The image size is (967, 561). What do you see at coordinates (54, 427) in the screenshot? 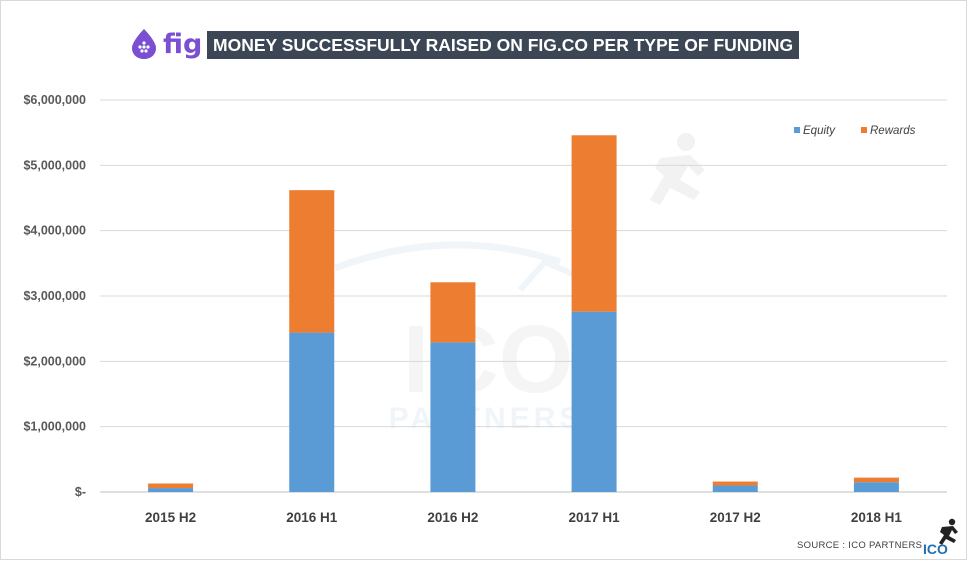
I see `y-tick-label: $1,000,000` at bounding box center [54, 427].